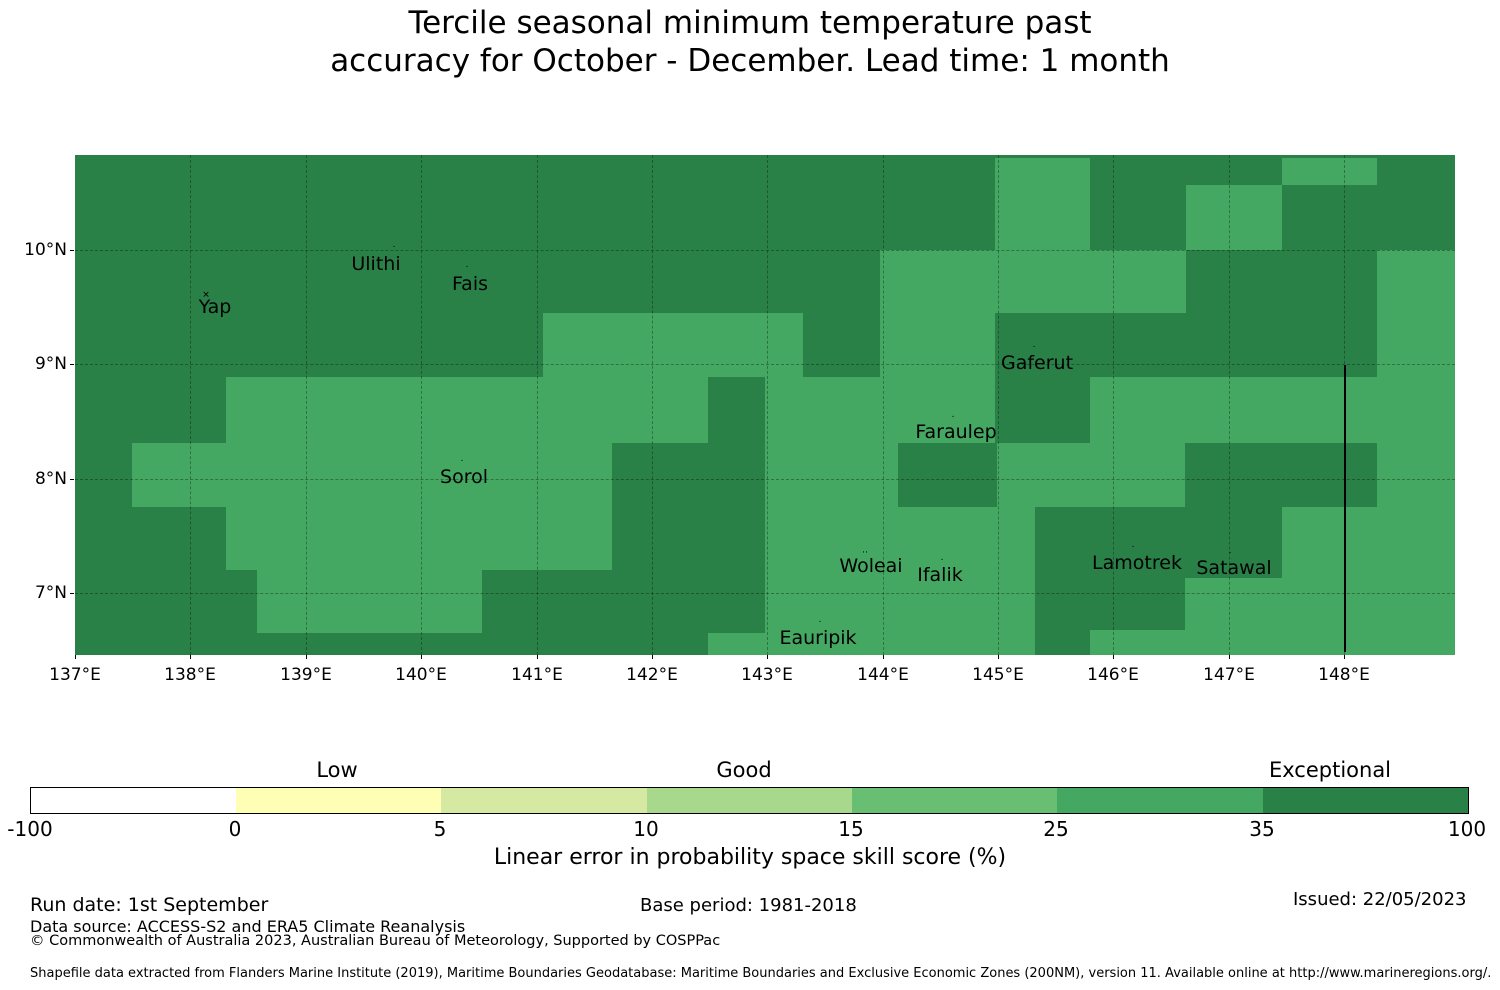 This screenshot has height=990, width=1500. What do you see at coordinates (30, 829) in the screenshot?
I see `colorbar-tick-label: -100` at bounding box center [30, 829].